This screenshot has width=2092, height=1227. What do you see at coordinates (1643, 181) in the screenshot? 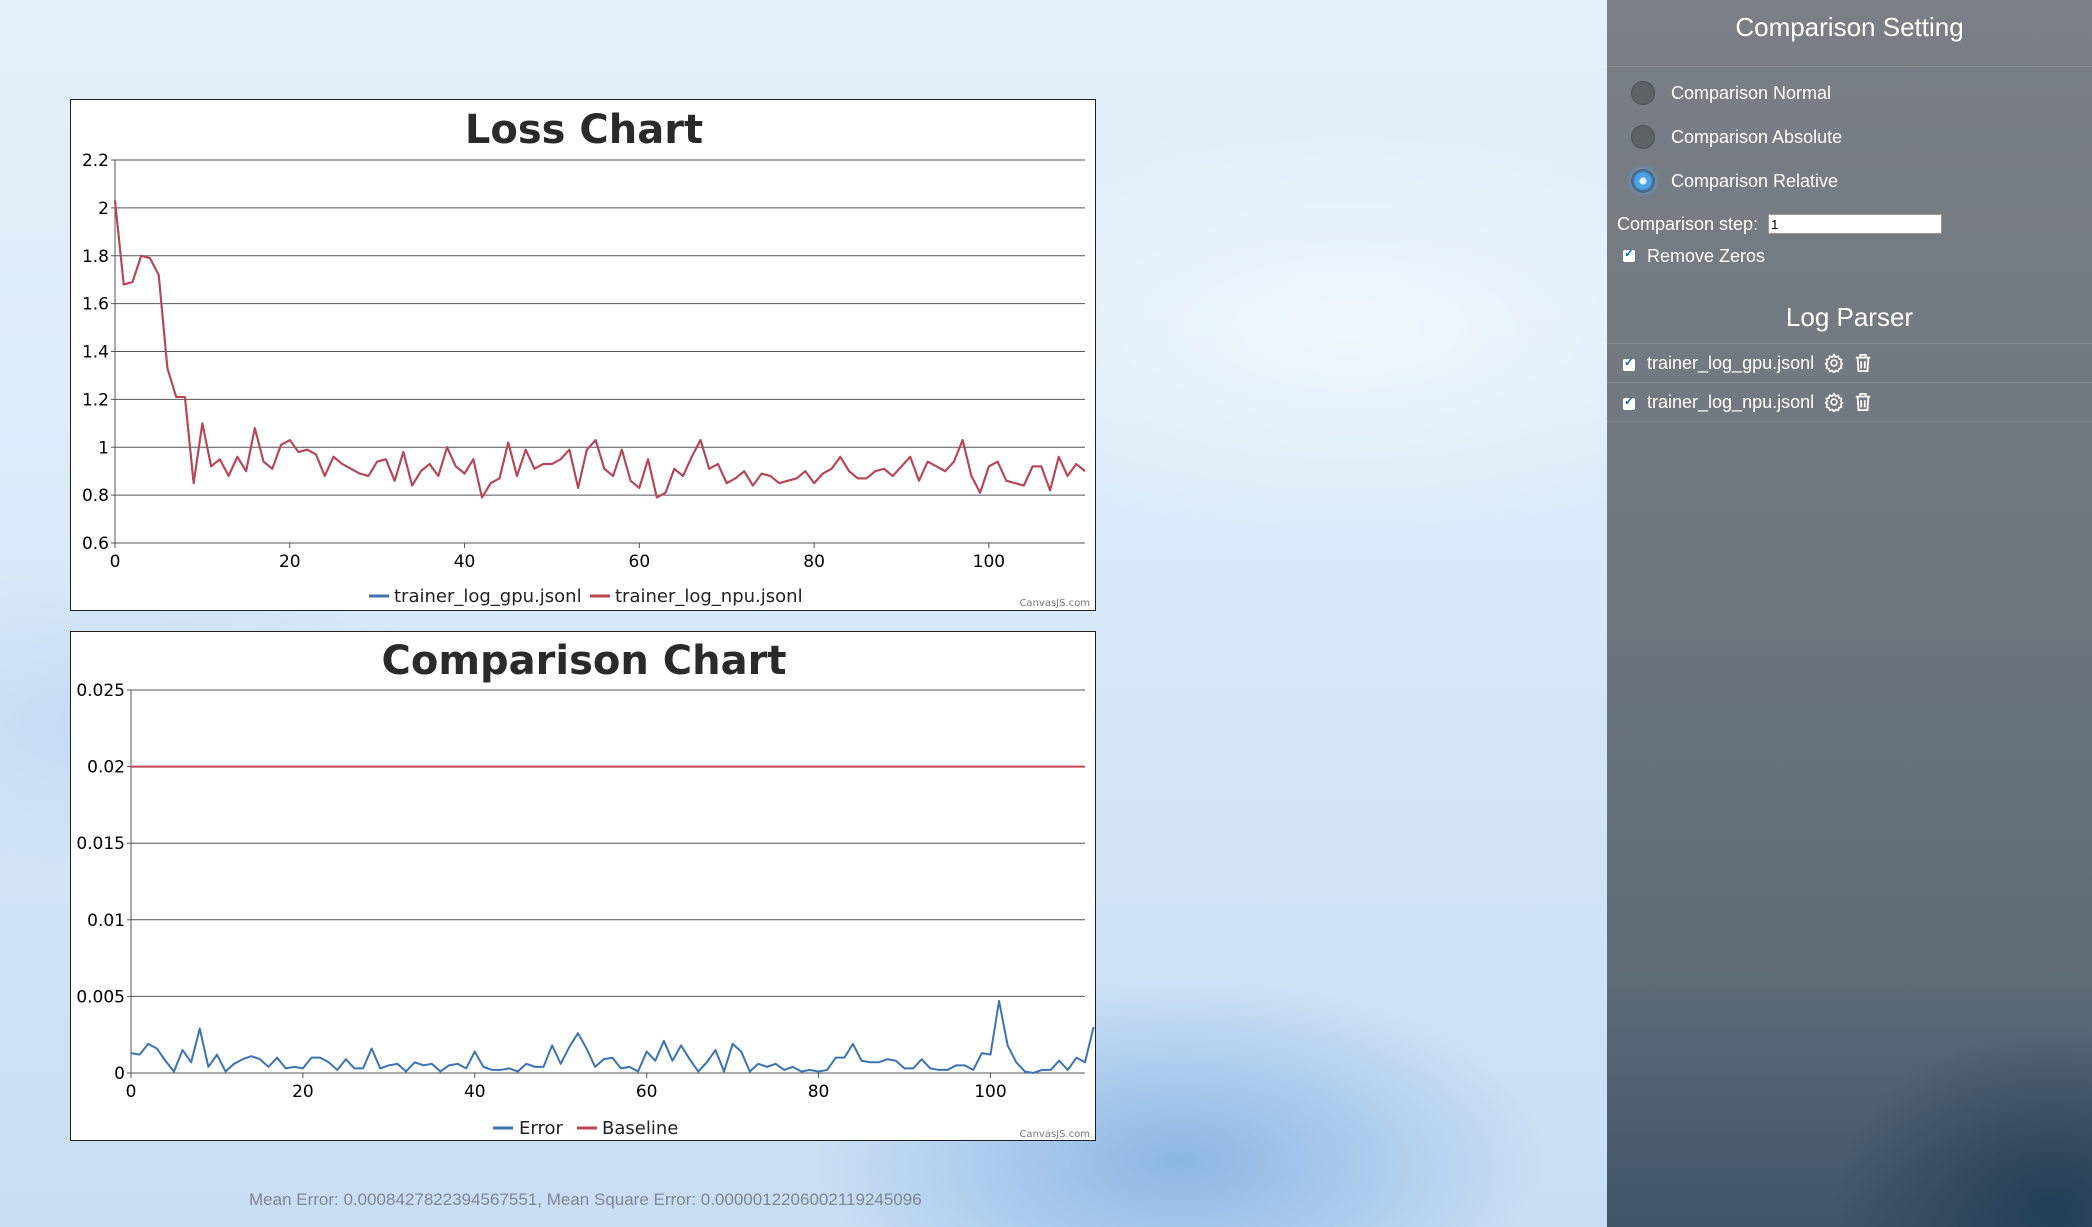
I see `radio-button-selected` at bounding box center [1643, 181].